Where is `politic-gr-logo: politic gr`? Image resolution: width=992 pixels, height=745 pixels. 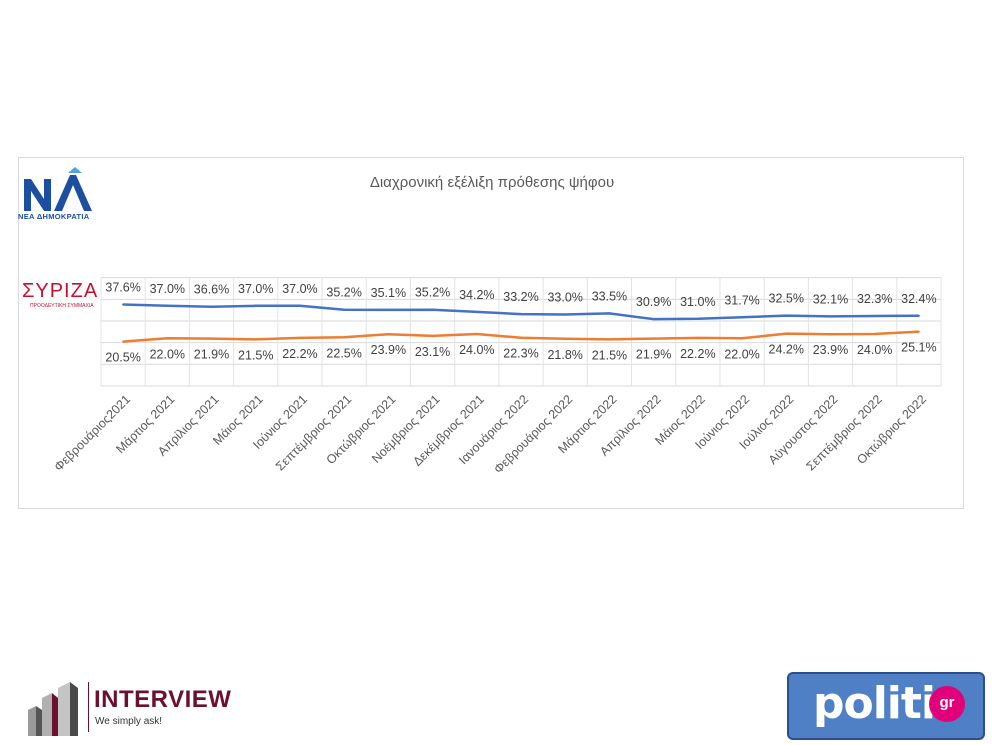
politic-gr-logo: politic gr is located at coordinates (886, 706).